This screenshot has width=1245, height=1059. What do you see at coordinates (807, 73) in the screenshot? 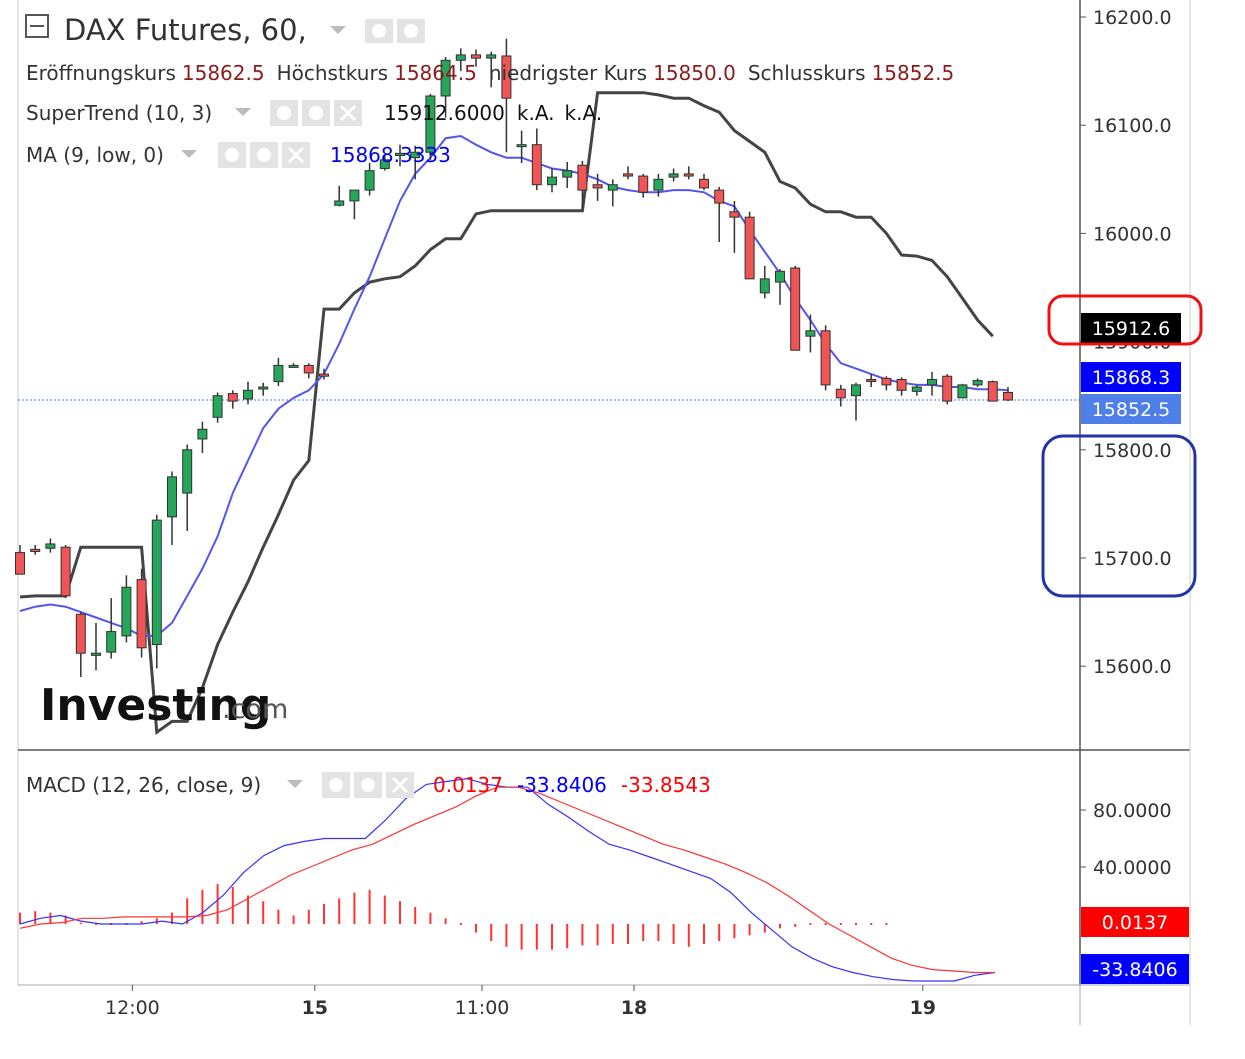
I see `ohlc-close-label: Schlusskurs` at bounding box center [807, 73].